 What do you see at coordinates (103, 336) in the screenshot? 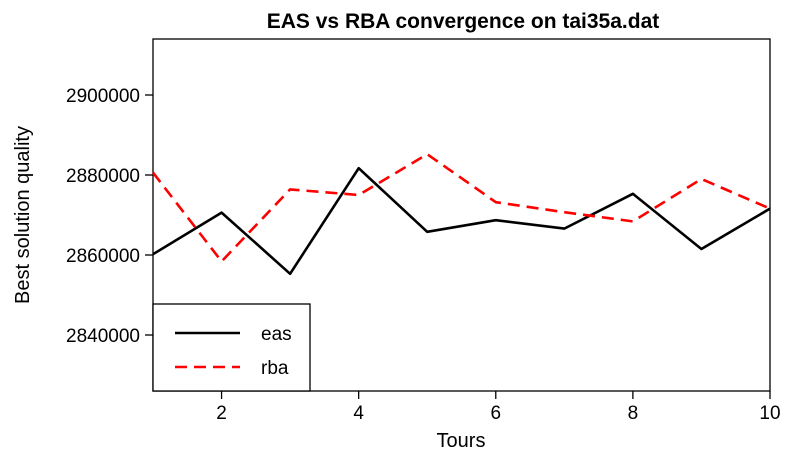
I see `y-tick-label: 2840000` at bounding box center [103, 336].